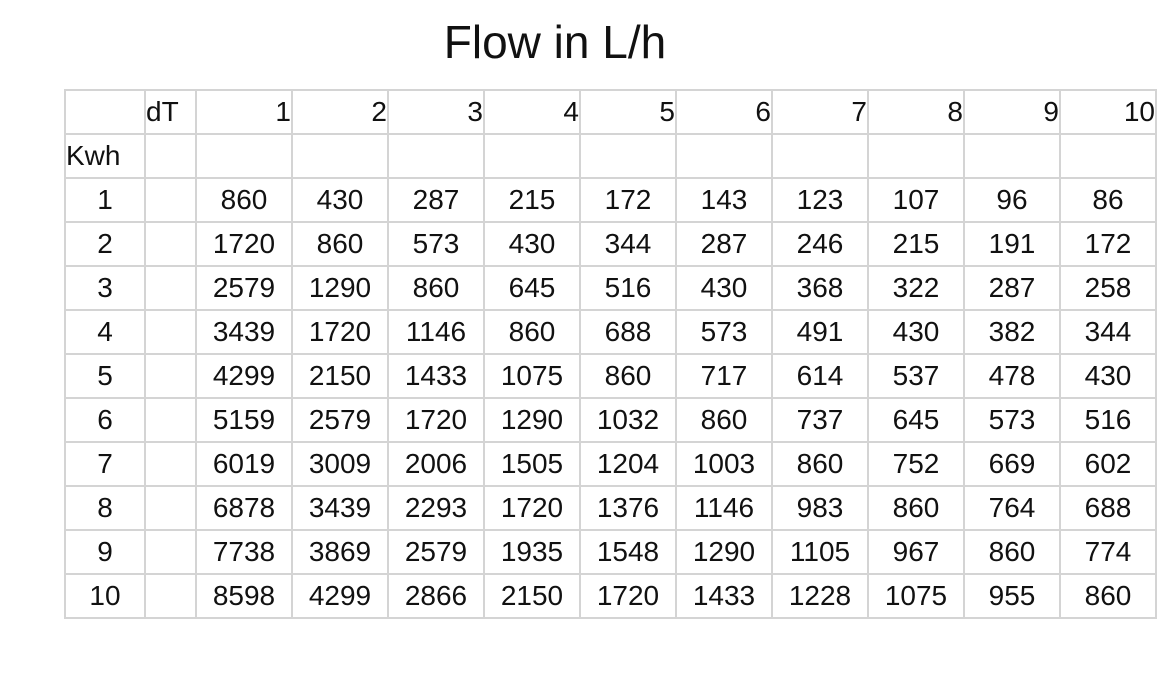  What do you see at coordinates (105, 288) in the screenshot?
I see `kwh-row-label: 3` at bounding box center [105, 288].